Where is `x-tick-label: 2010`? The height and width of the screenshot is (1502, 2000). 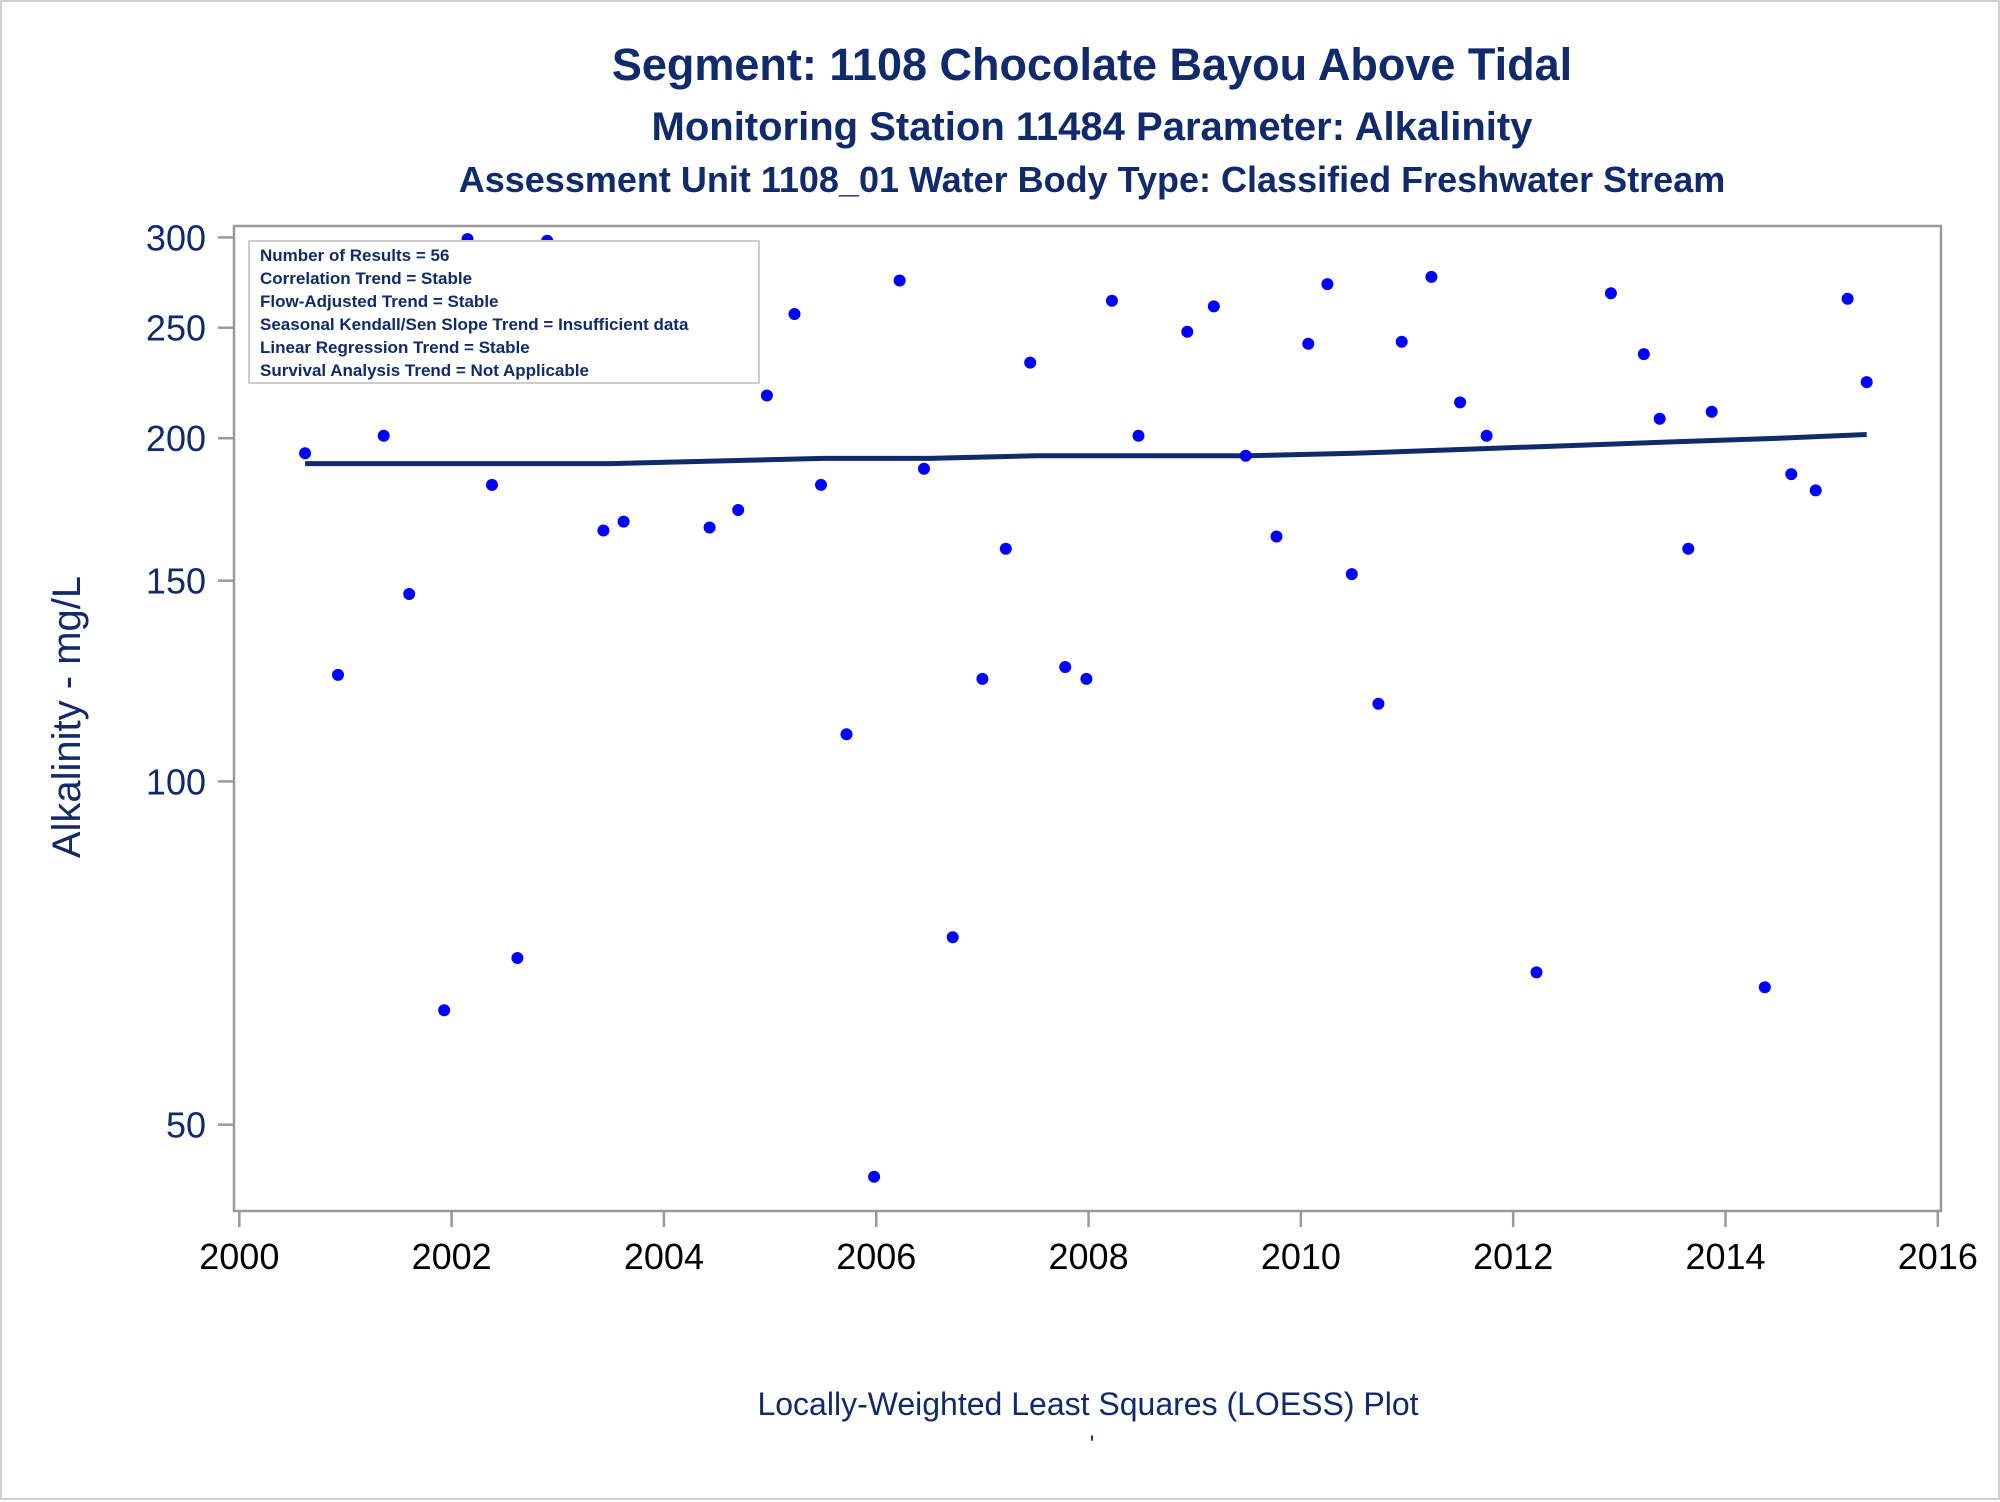 x-tick-label: 2010 is located at coordinates (1301, 1256).